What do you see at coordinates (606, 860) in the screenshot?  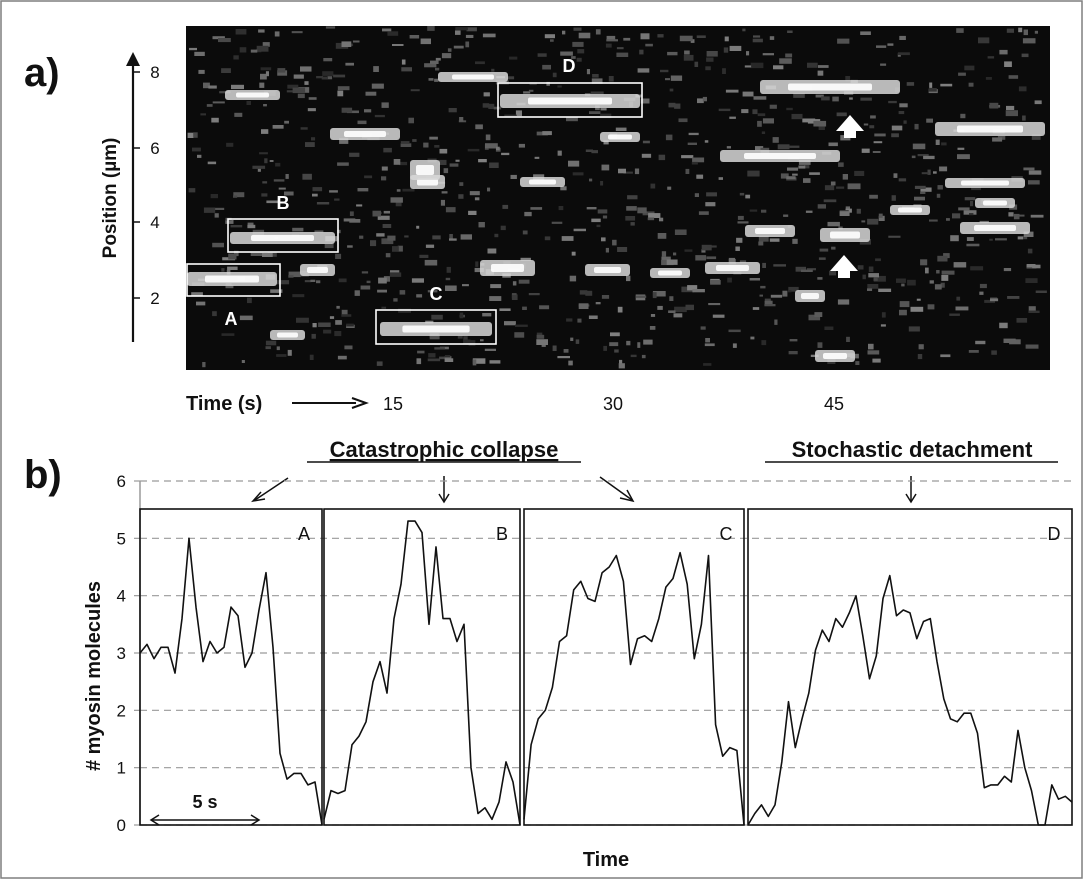 I see `time-axis-label-b: Time` at bounding box center [606, 860].